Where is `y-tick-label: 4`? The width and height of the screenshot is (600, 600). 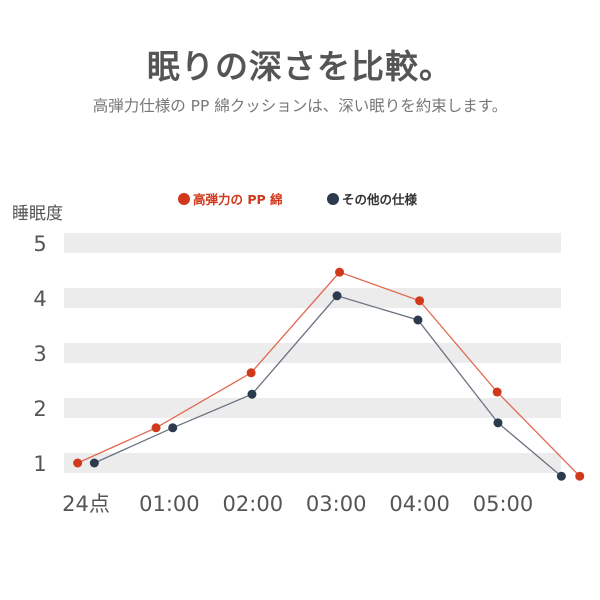 y-tick-label: 4 is located at coordinates (39, 299).